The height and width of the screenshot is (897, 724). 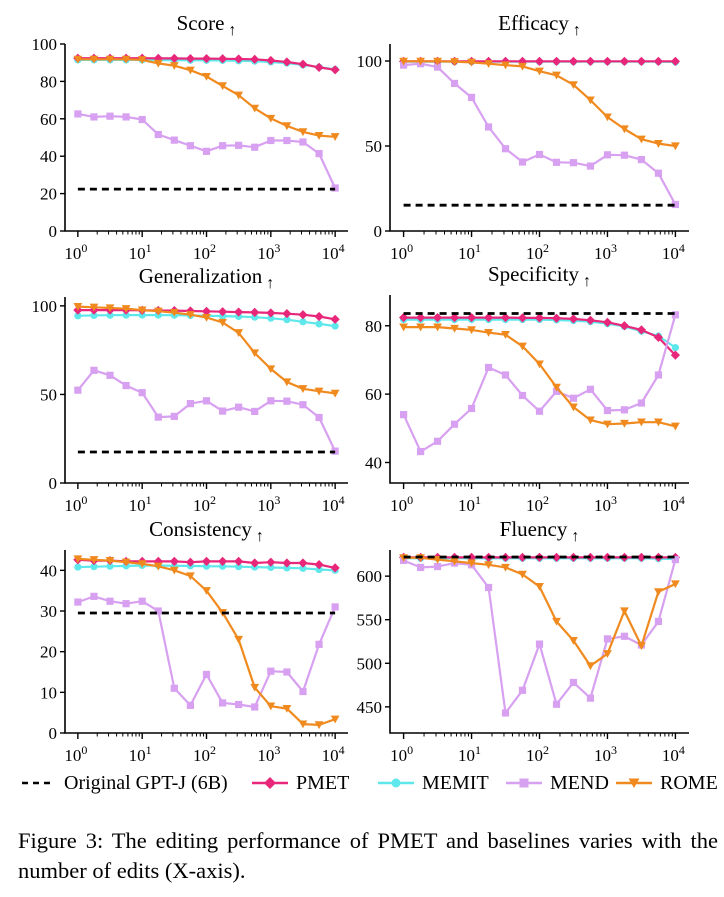 What do you see at coordinates (45, 306) in the screenshot?
I see `generalization-ytick-label: 100` at bounding box center [45, 306].